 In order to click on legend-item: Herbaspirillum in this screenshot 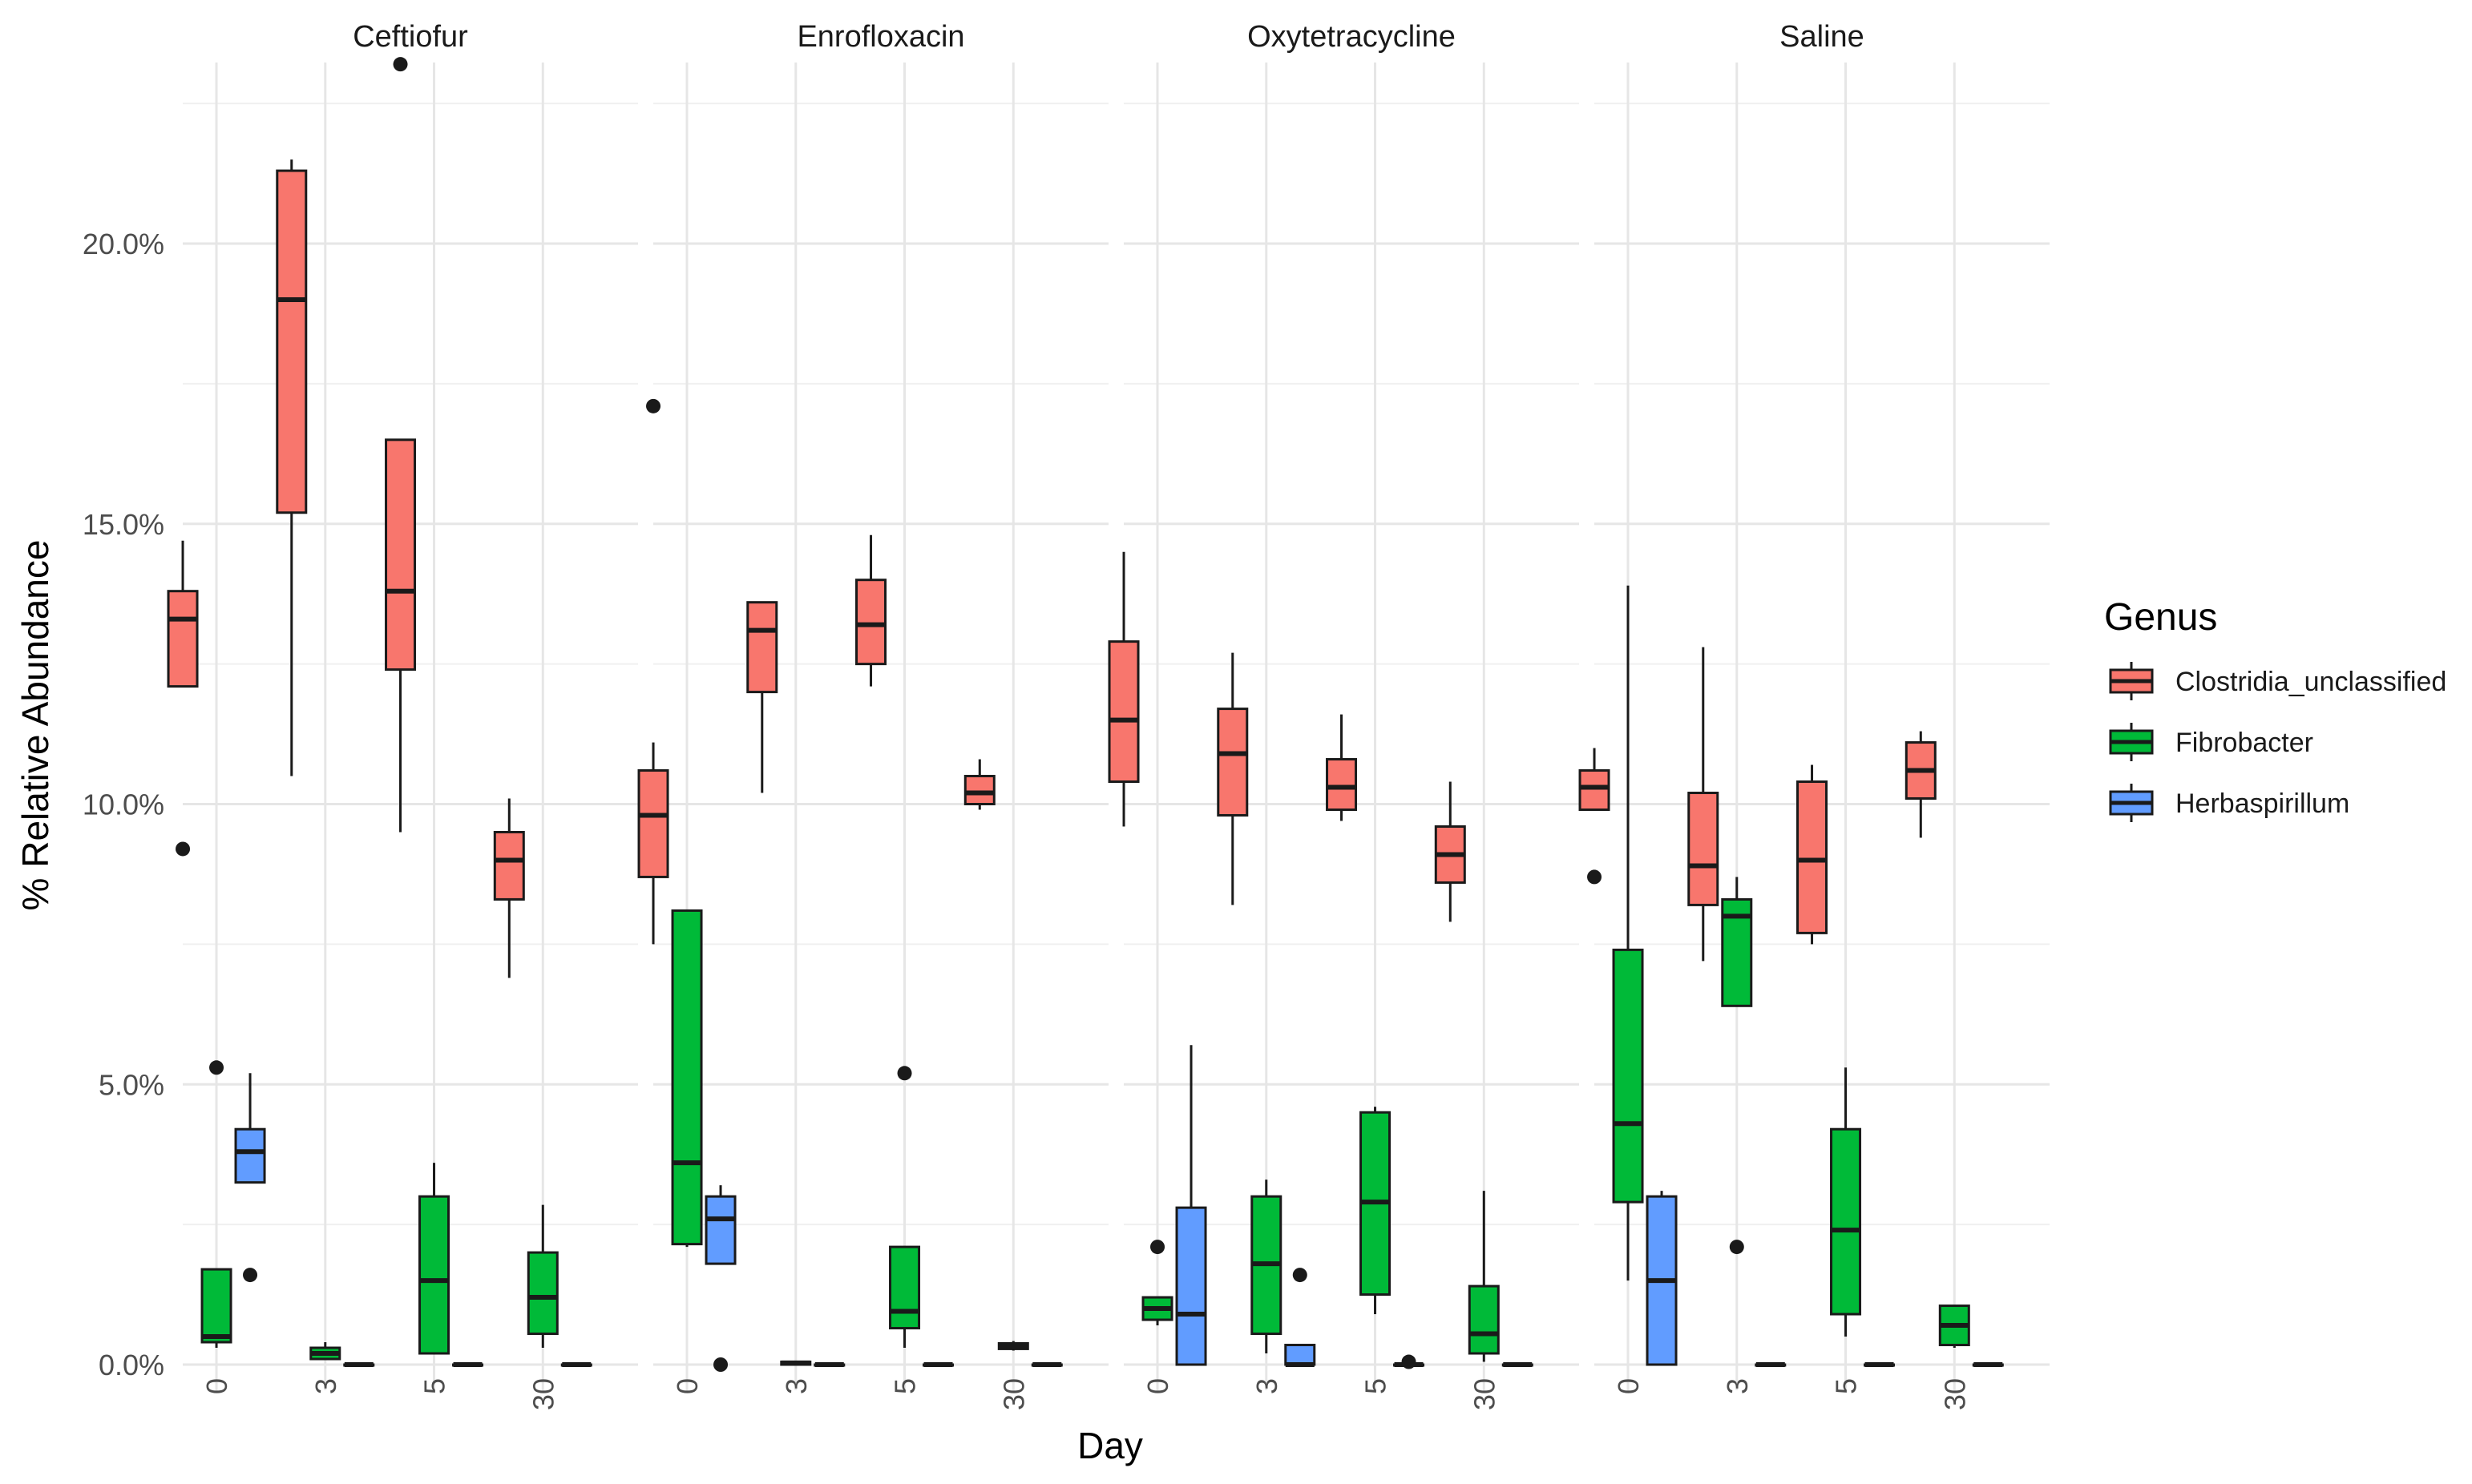, I will do `click(2229, 803)`.